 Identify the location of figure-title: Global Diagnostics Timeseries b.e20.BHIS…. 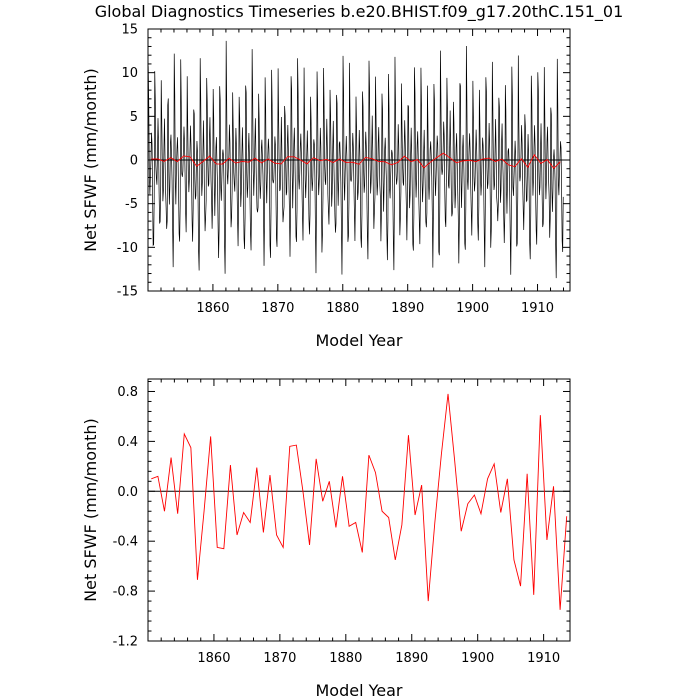
(359, 12).